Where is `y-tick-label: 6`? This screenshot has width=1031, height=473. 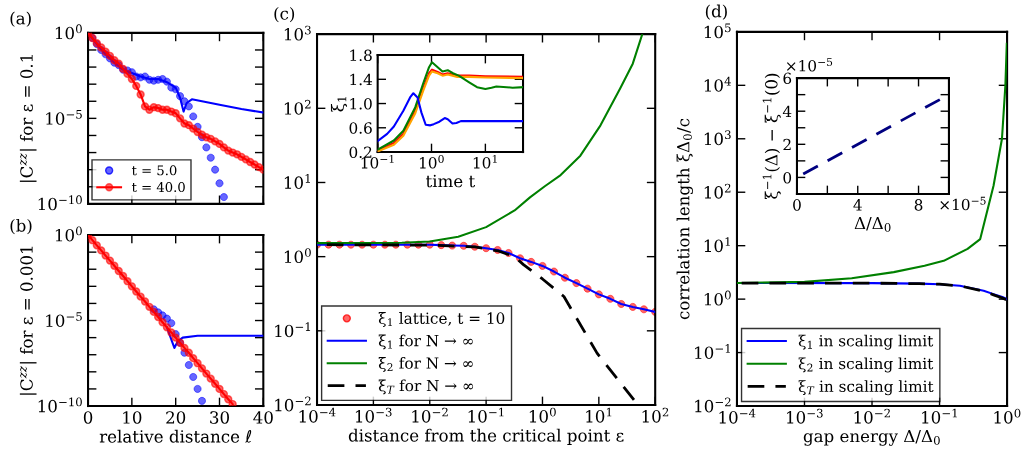 y-tick-label: 6 is located at coordinates (787, 78).